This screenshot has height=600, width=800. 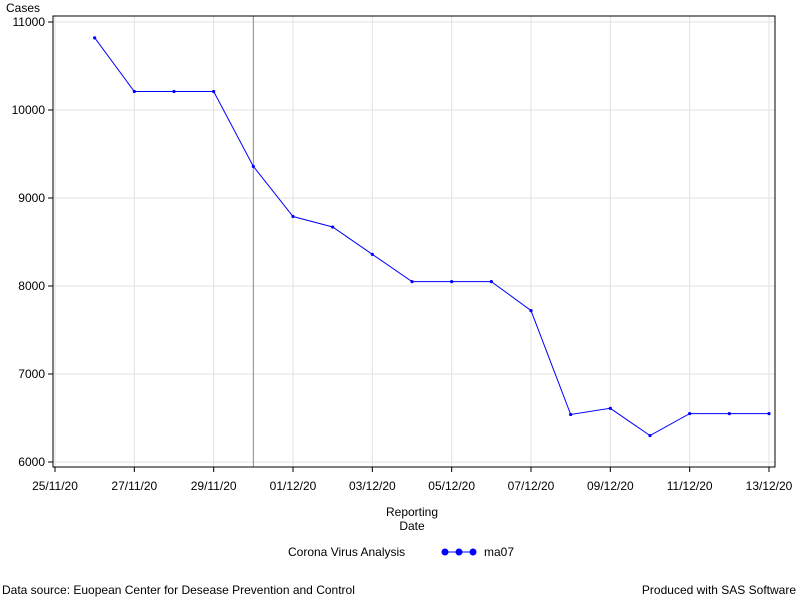 I want to click on x-tick-label: 03/12/20, so click(x=372, y=486).